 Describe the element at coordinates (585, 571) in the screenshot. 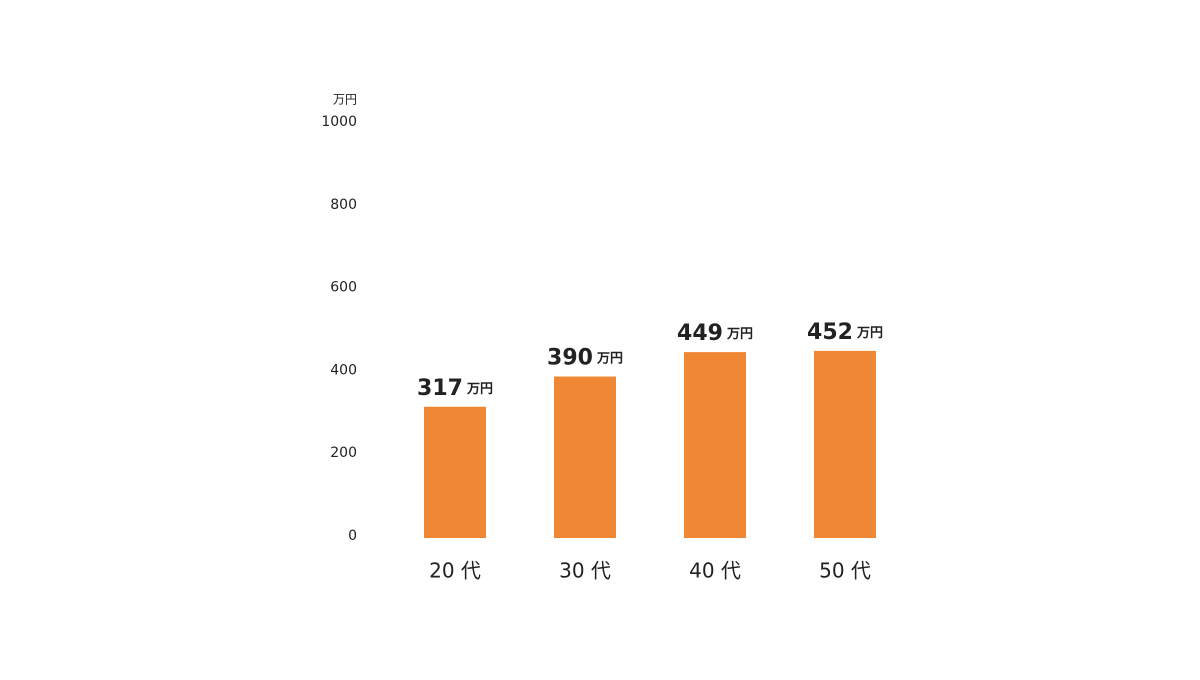

I see `x-tick-label: 30 代` at that location.